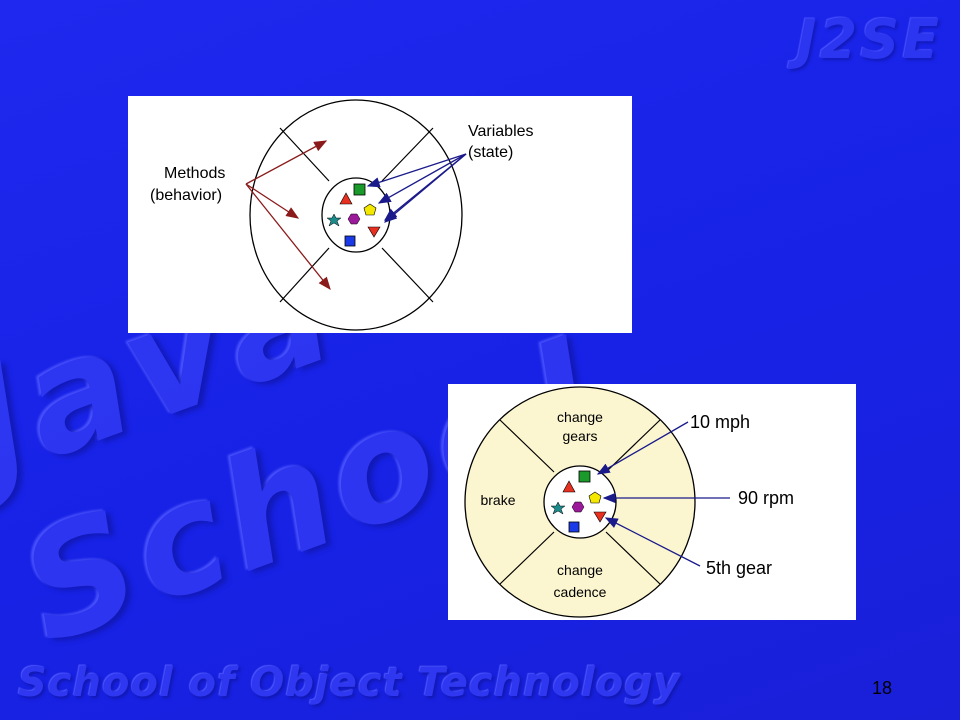 Image resolution: width=960 pixels, height=720 pixels. What do you see at coordinates (194, 173) in the screenshot?
I see `methods-label: Methods` at bounding box center [194, 173].